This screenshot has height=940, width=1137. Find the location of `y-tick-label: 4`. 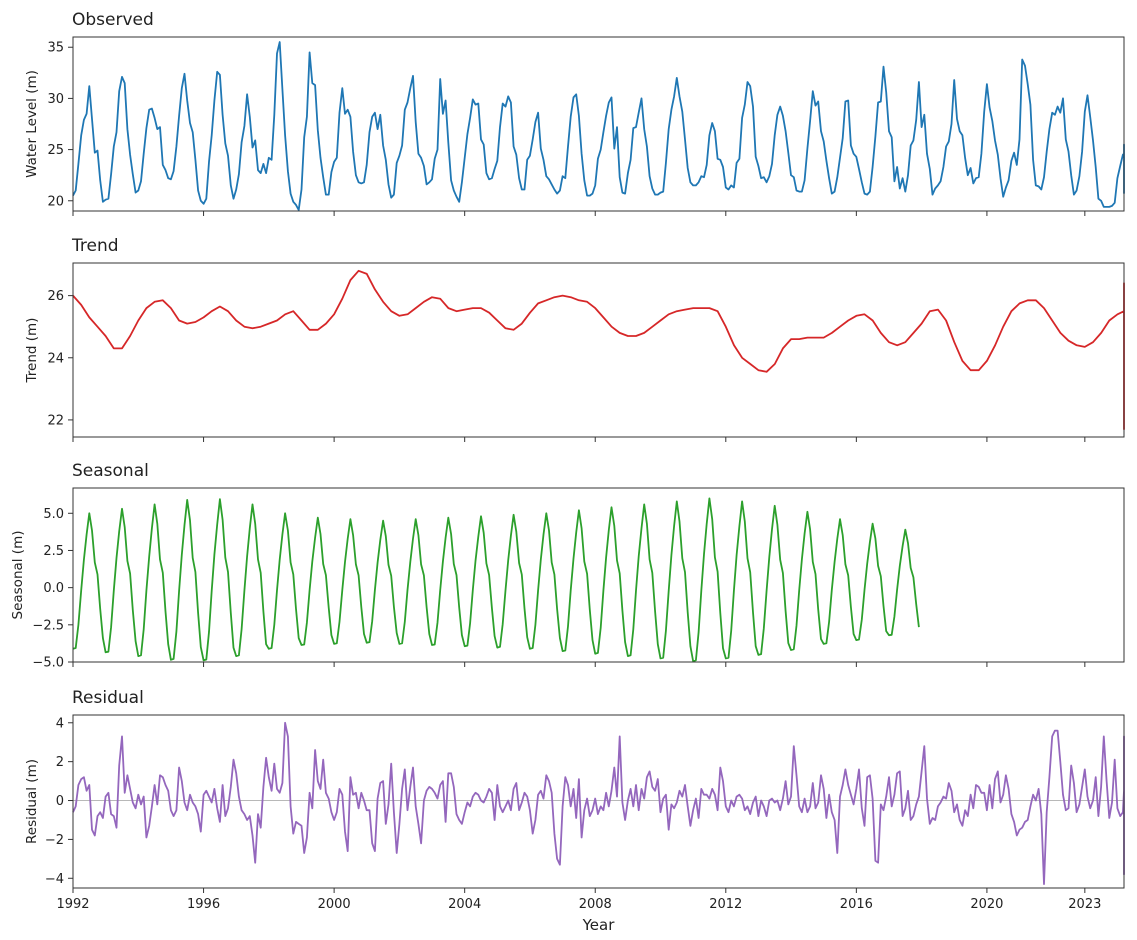

y-tick-label: 4 is located at coordinates (60, 723).